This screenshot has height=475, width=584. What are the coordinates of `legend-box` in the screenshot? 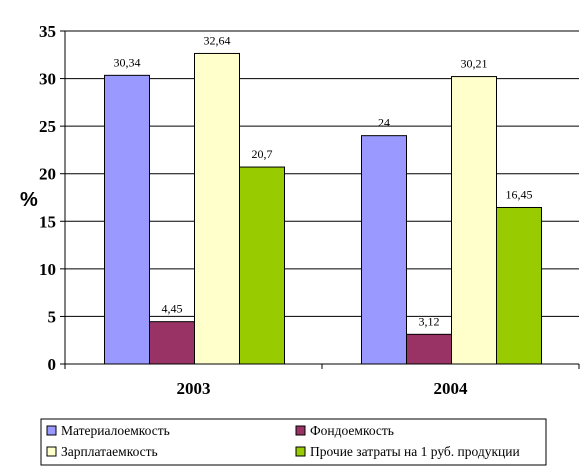 It's located at (293, 442).